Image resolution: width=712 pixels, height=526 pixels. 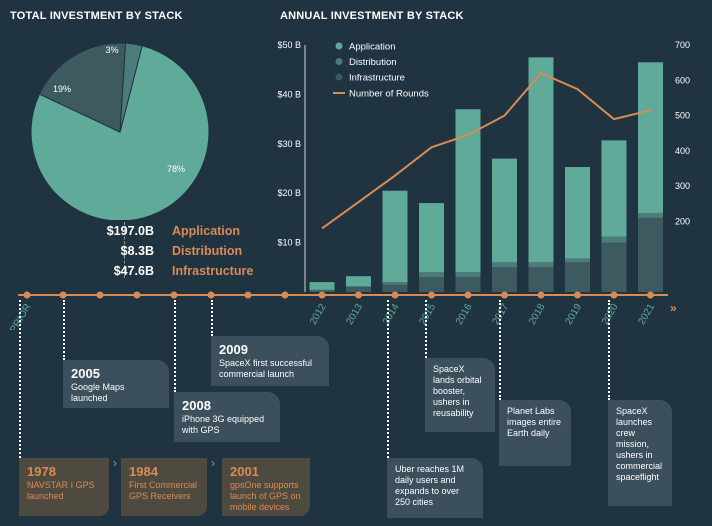 What do you see at coordinates (646, 314) in the screenshot?
I see `timeline-label: 2021` at bounding box center [646, 314].